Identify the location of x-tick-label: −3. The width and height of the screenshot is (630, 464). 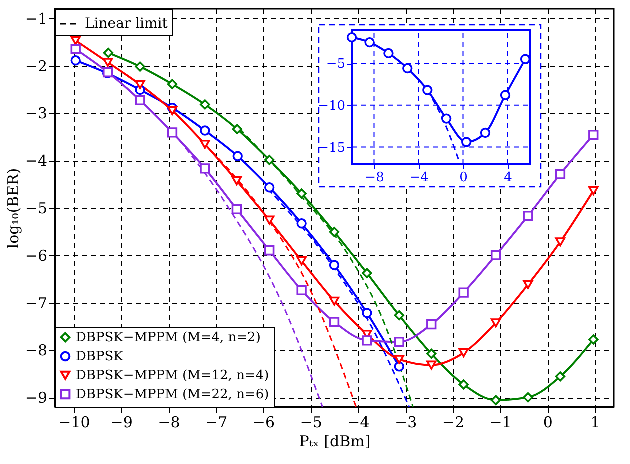
(406, 423).